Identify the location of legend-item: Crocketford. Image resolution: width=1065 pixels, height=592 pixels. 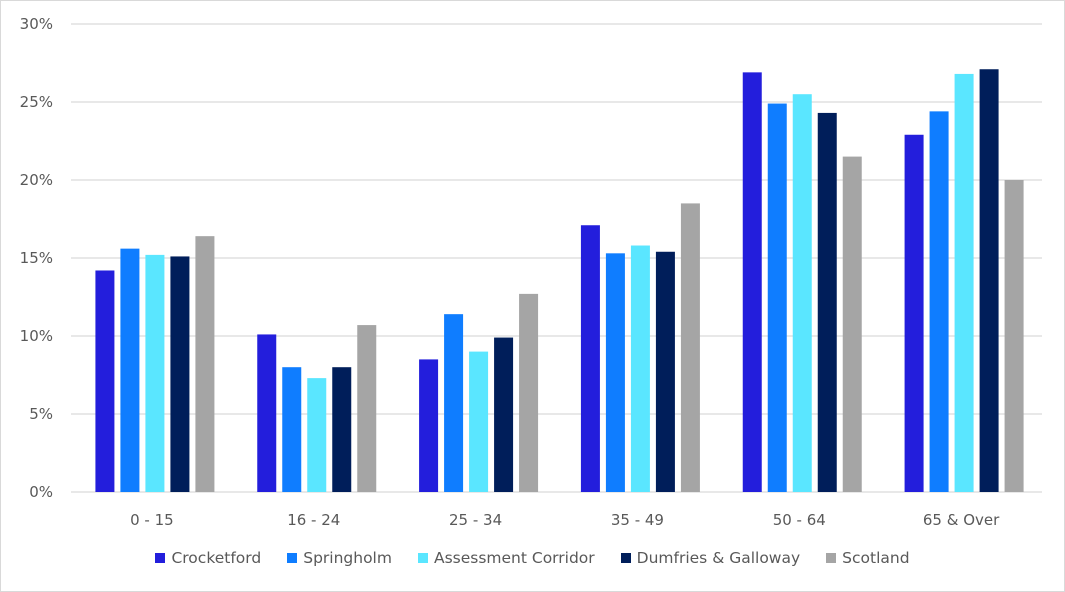
(208, 558).